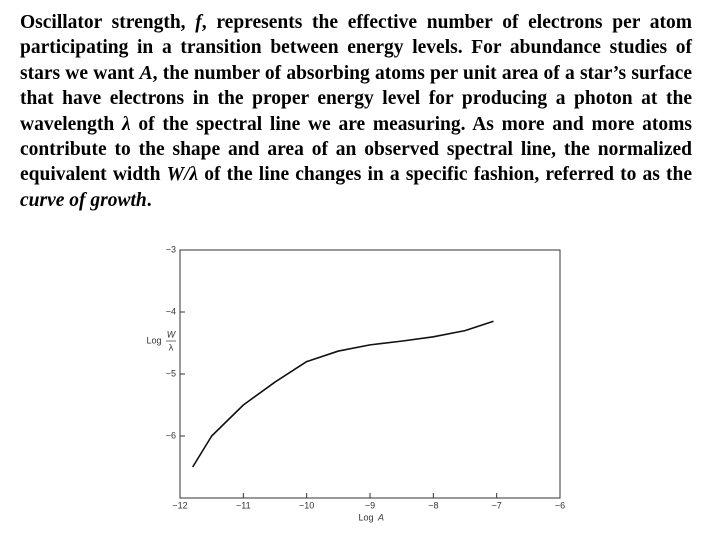  What do you see at coordinates (171, 435) in the screenshot?
I see `y-tick-label: −6` at bounding box center [171, 435].